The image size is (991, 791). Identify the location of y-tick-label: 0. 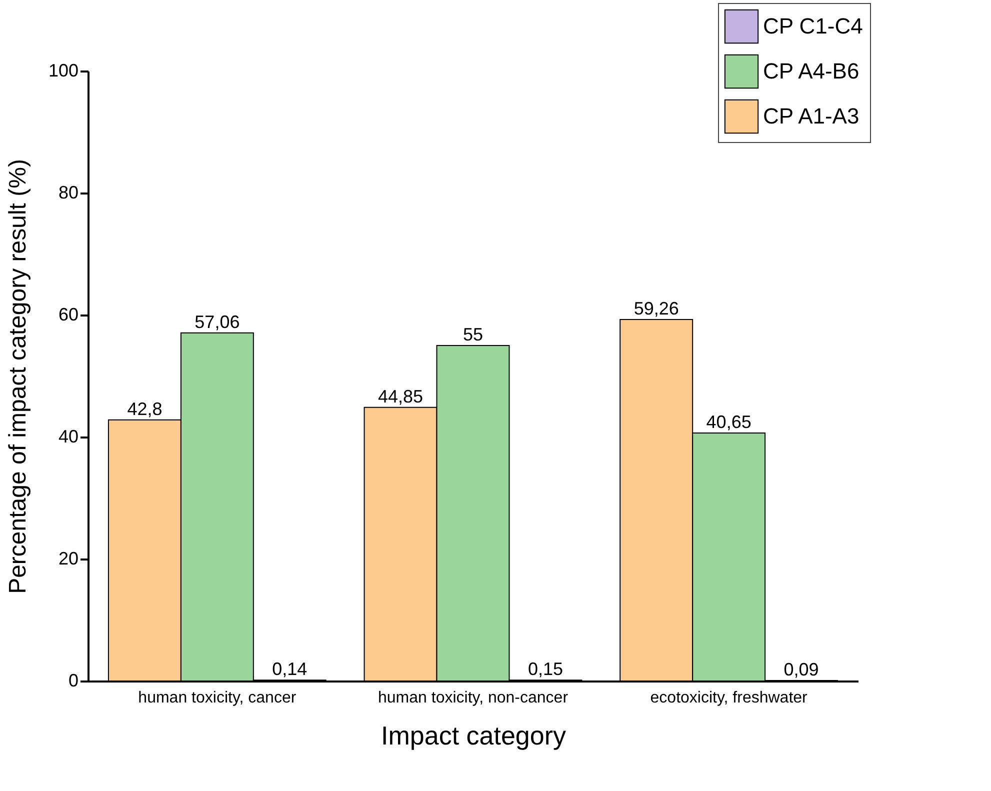
(73, 680).